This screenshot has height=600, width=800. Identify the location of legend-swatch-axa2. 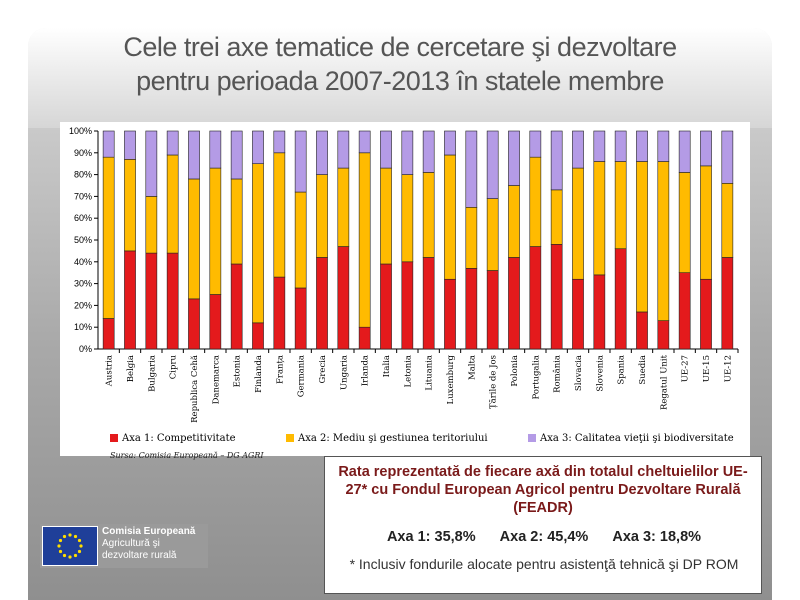
(290, 438).